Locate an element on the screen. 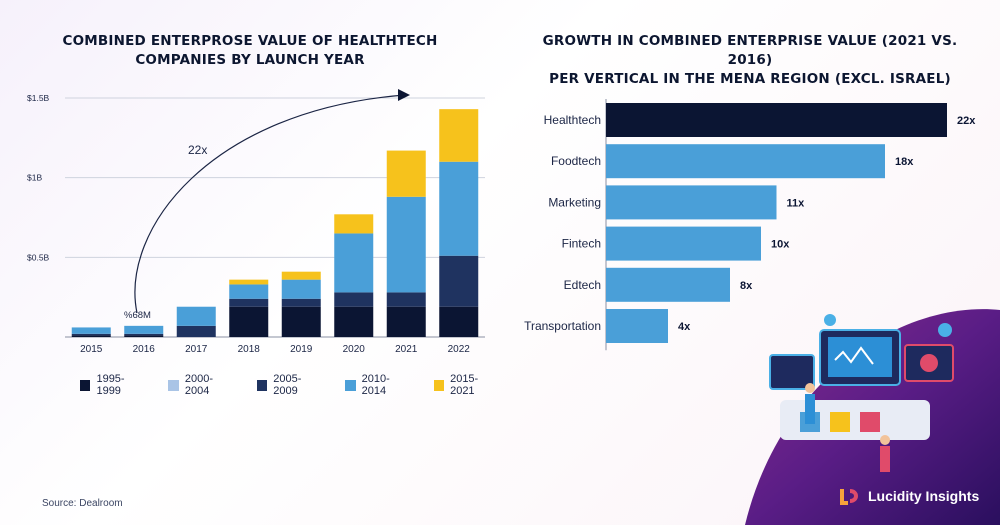 The height and width of the screenshot is (525, 1000). x-tick-label: 2022 is located at coordinates (459, 349).